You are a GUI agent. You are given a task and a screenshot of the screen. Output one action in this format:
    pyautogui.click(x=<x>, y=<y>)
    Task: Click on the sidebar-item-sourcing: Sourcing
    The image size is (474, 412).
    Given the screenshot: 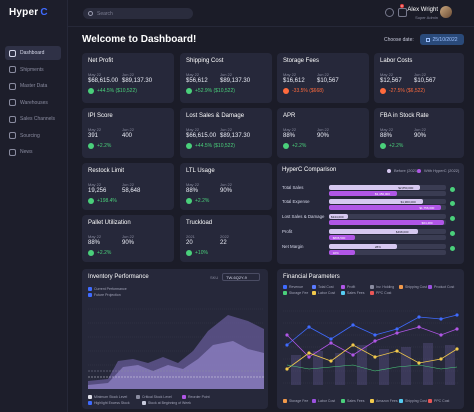 What is the action you would take?
    pyautogui.click(x=33, y=136)
    